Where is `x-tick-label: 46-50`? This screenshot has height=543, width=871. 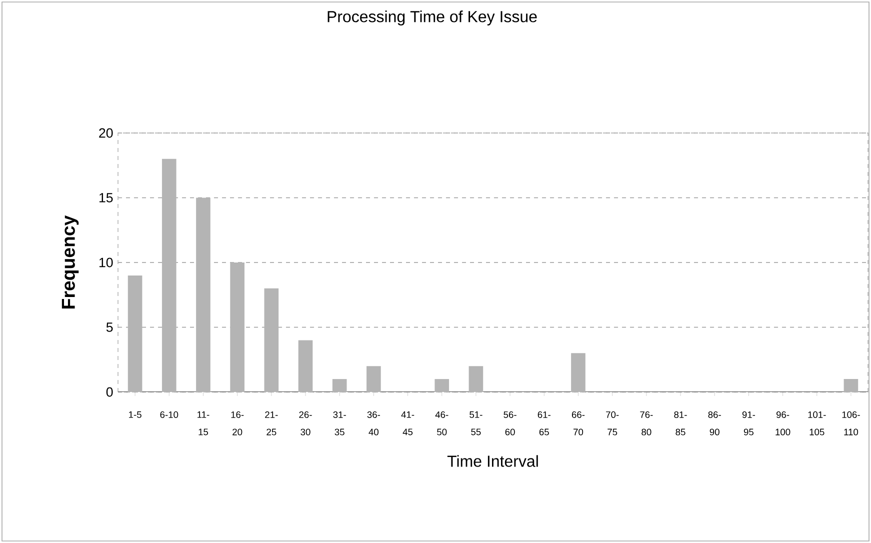 x-tick-label: 46-50 is located at coordinates (441, 423).